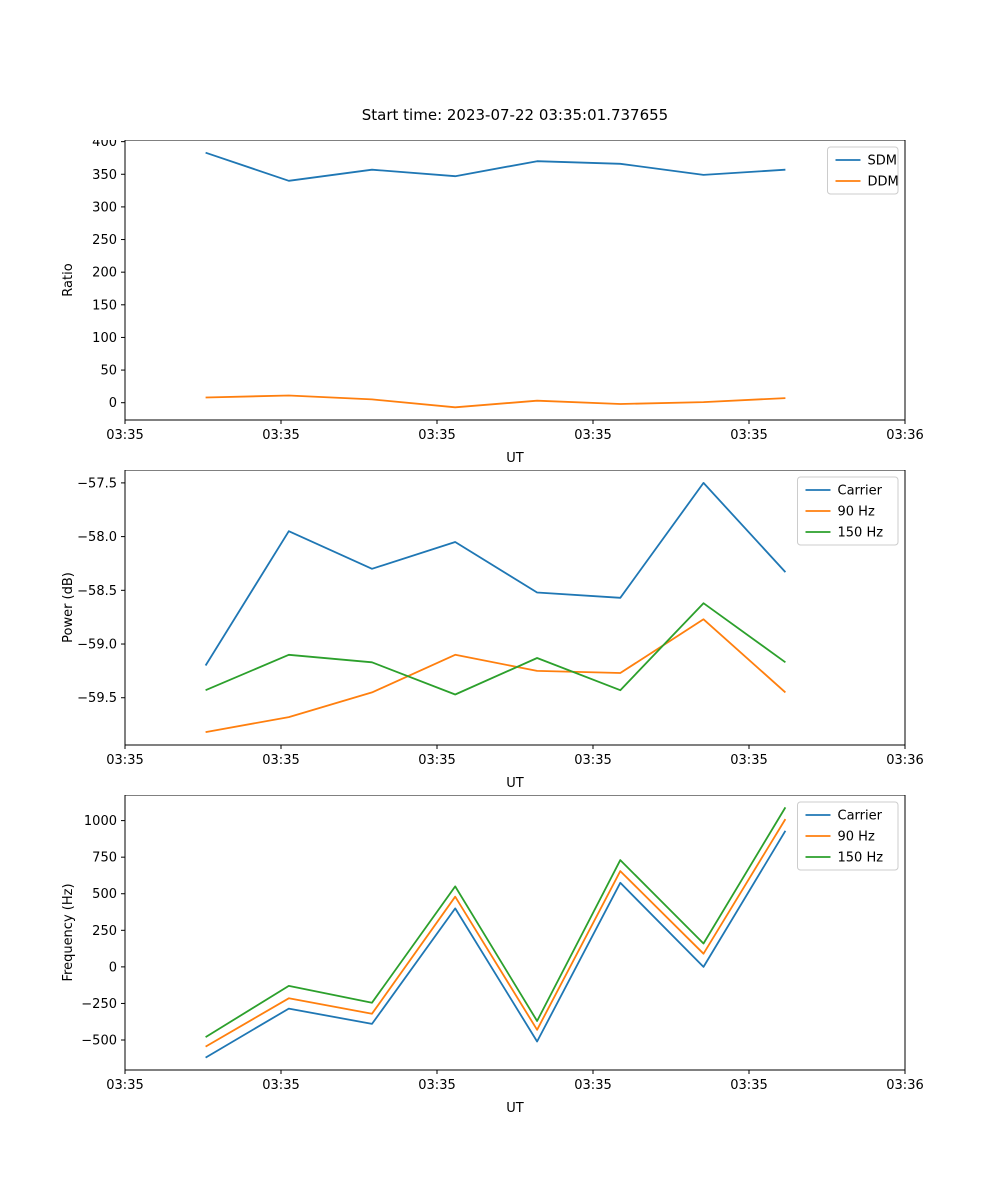 This screenshot has width=1000, height=1200. Describe the element at coordinates (495, 166) in the screenshot. I see `series-line-sdm` at that location.